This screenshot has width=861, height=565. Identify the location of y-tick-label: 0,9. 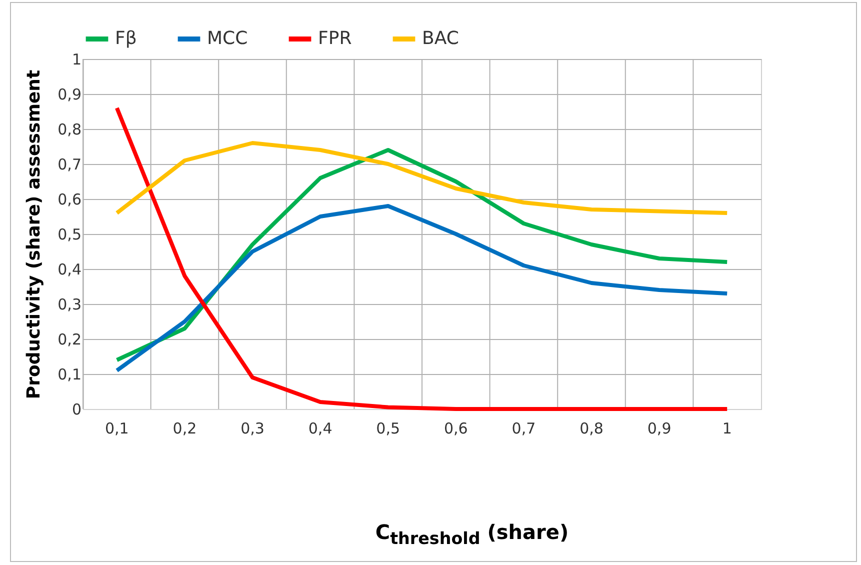
(70, 95).